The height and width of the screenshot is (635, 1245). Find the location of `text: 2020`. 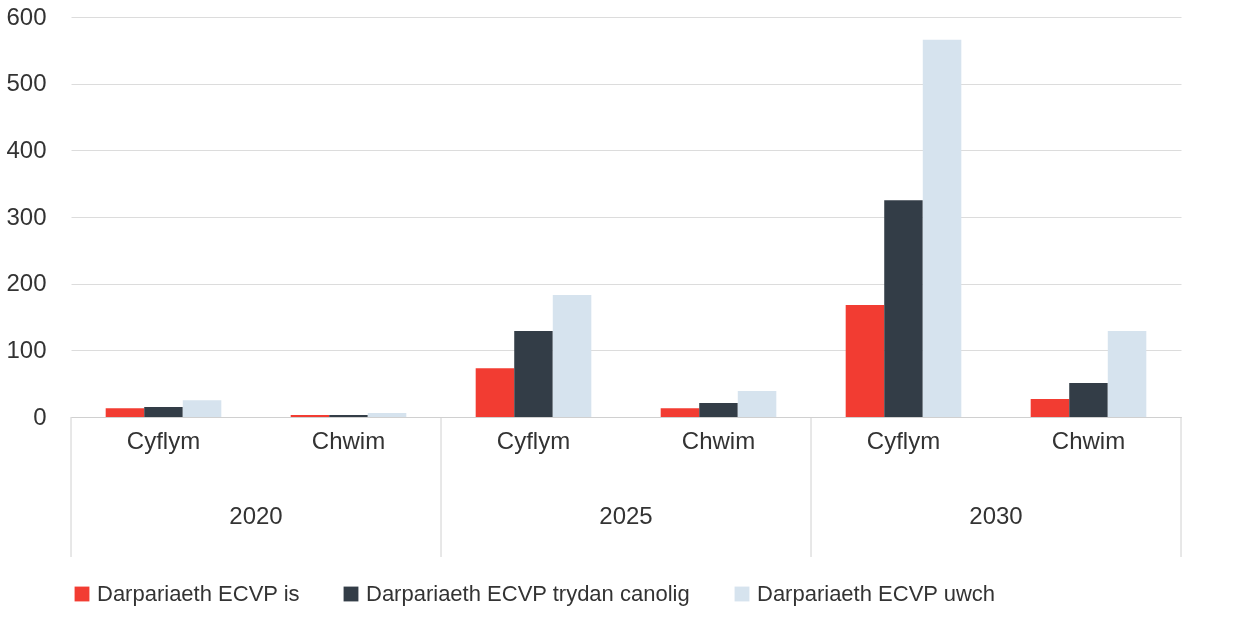

text: 2020 is located at coordinates (256, 515).